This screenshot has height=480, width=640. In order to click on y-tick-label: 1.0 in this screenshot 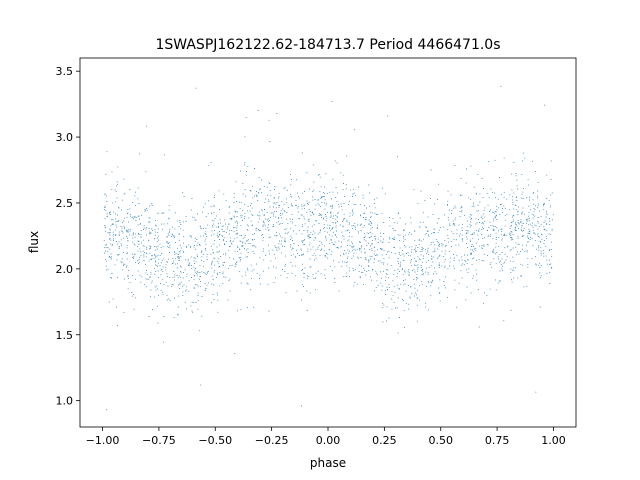, I will do `click(65, 401)`.